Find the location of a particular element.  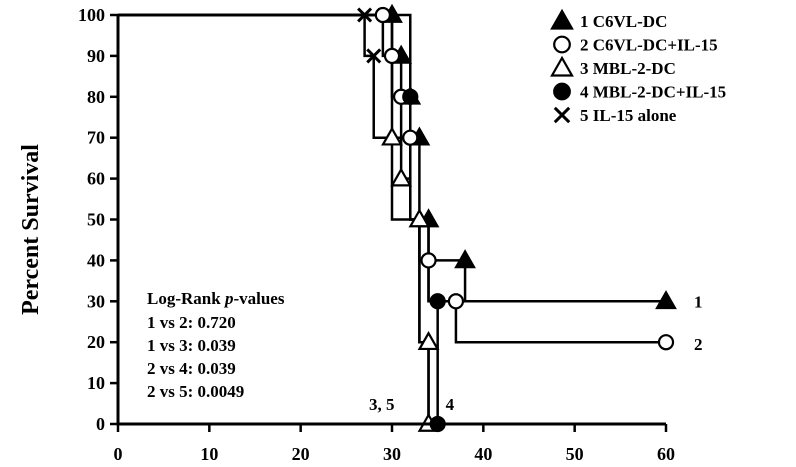

legend-label-1: 1 C6VL-DC is located at coordinates (623, 21).